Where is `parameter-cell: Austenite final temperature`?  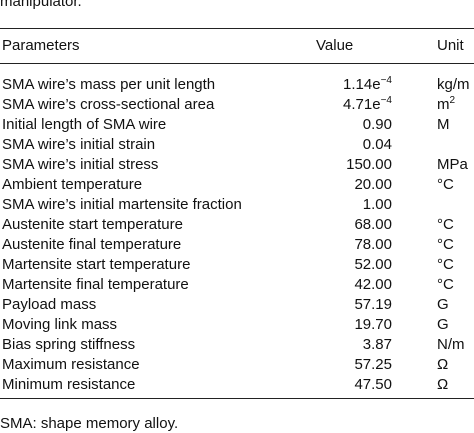 parameter-cell: Austenite final temperature is located at coordinates (92, 244).